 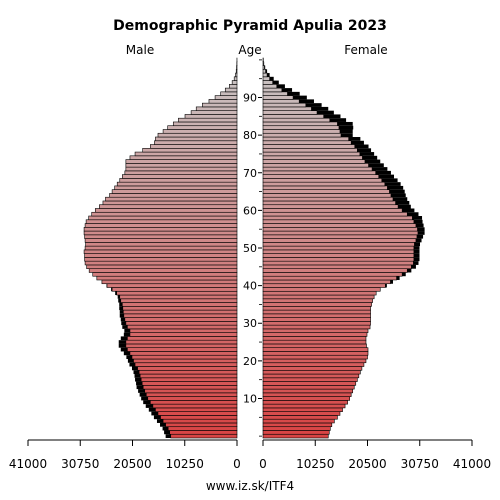 What do you see at coordinates (250, 323) in the screenshot?
I see `age-tick-label: 30` at bounding box center [250, 323].